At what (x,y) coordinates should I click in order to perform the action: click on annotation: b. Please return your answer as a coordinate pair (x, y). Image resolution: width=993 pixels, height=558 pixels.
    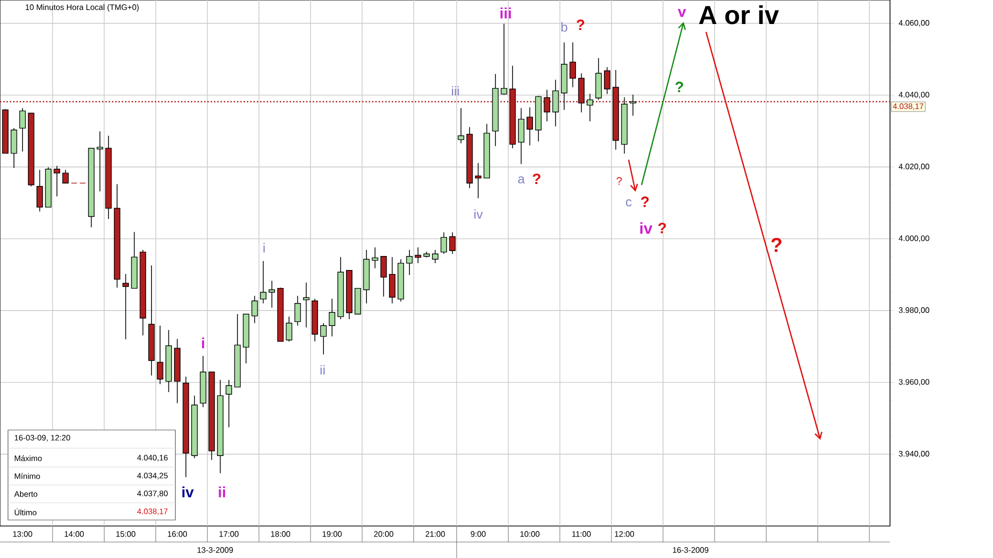
    Looking at the image, I should click on (564, 27).